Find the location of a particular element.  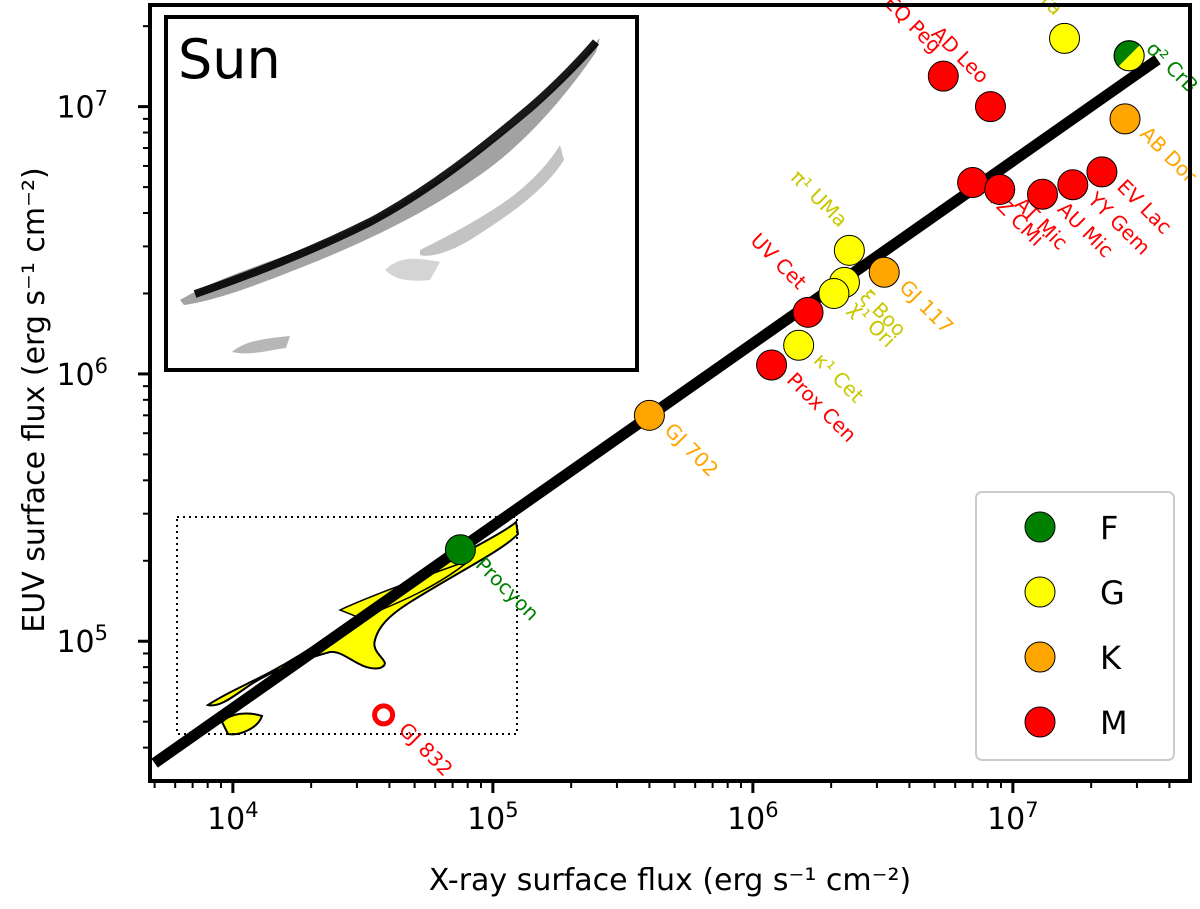

inset-title: Sun is located at coordinates (229, 59).